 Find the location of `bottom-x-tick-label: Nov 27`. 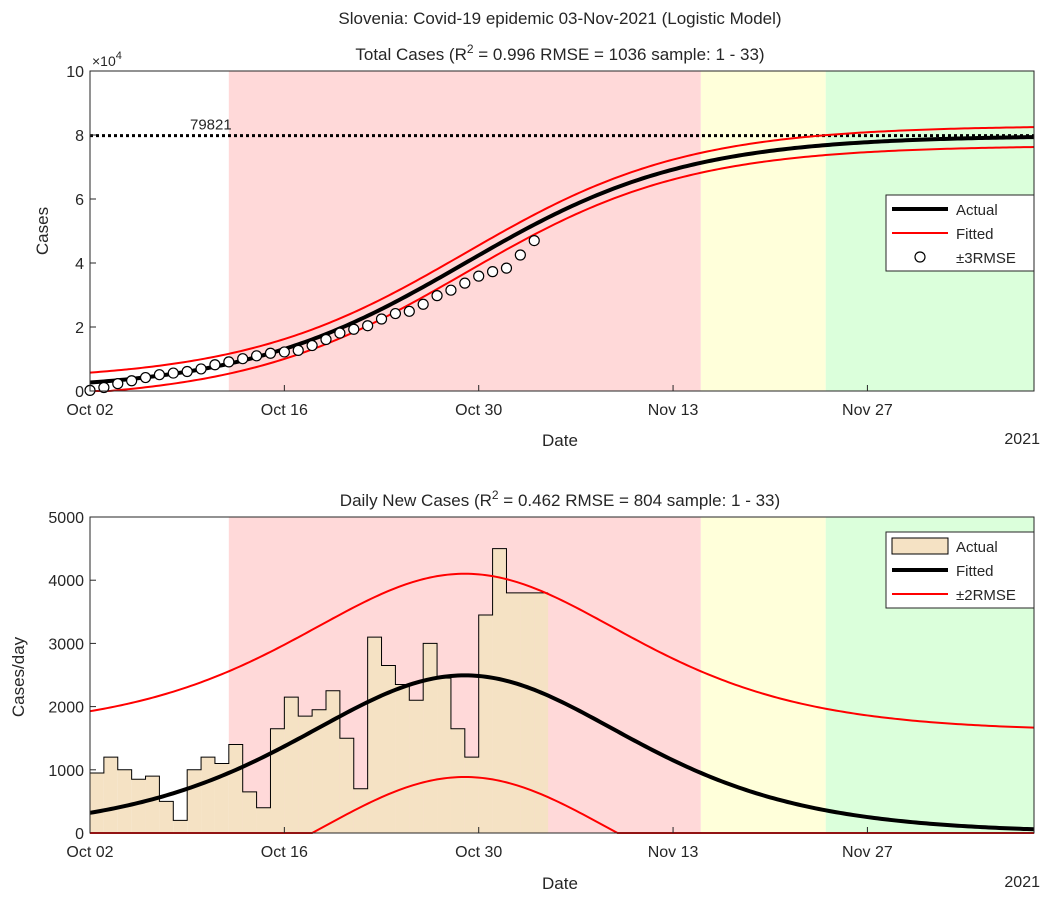

bottom-x-tick-label: Nov 27 is located at coordinates (867, 852).